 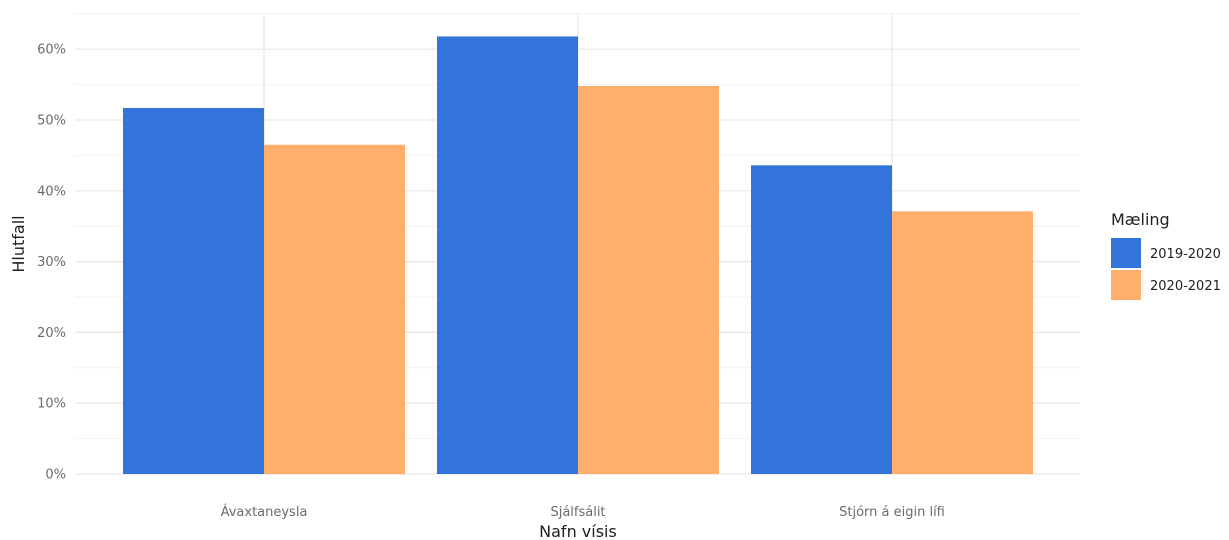 What do you see at coordinates (51, 121) in the screenshot?
I see `y-tick-label: 50%` at bounding box center [51, 121].